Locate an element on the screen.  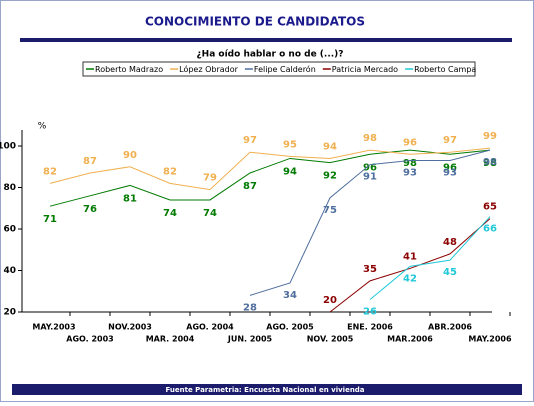
chart-title: CONOCIMIENTO DE CANDIDATOS is located at coordinates (255, 22).